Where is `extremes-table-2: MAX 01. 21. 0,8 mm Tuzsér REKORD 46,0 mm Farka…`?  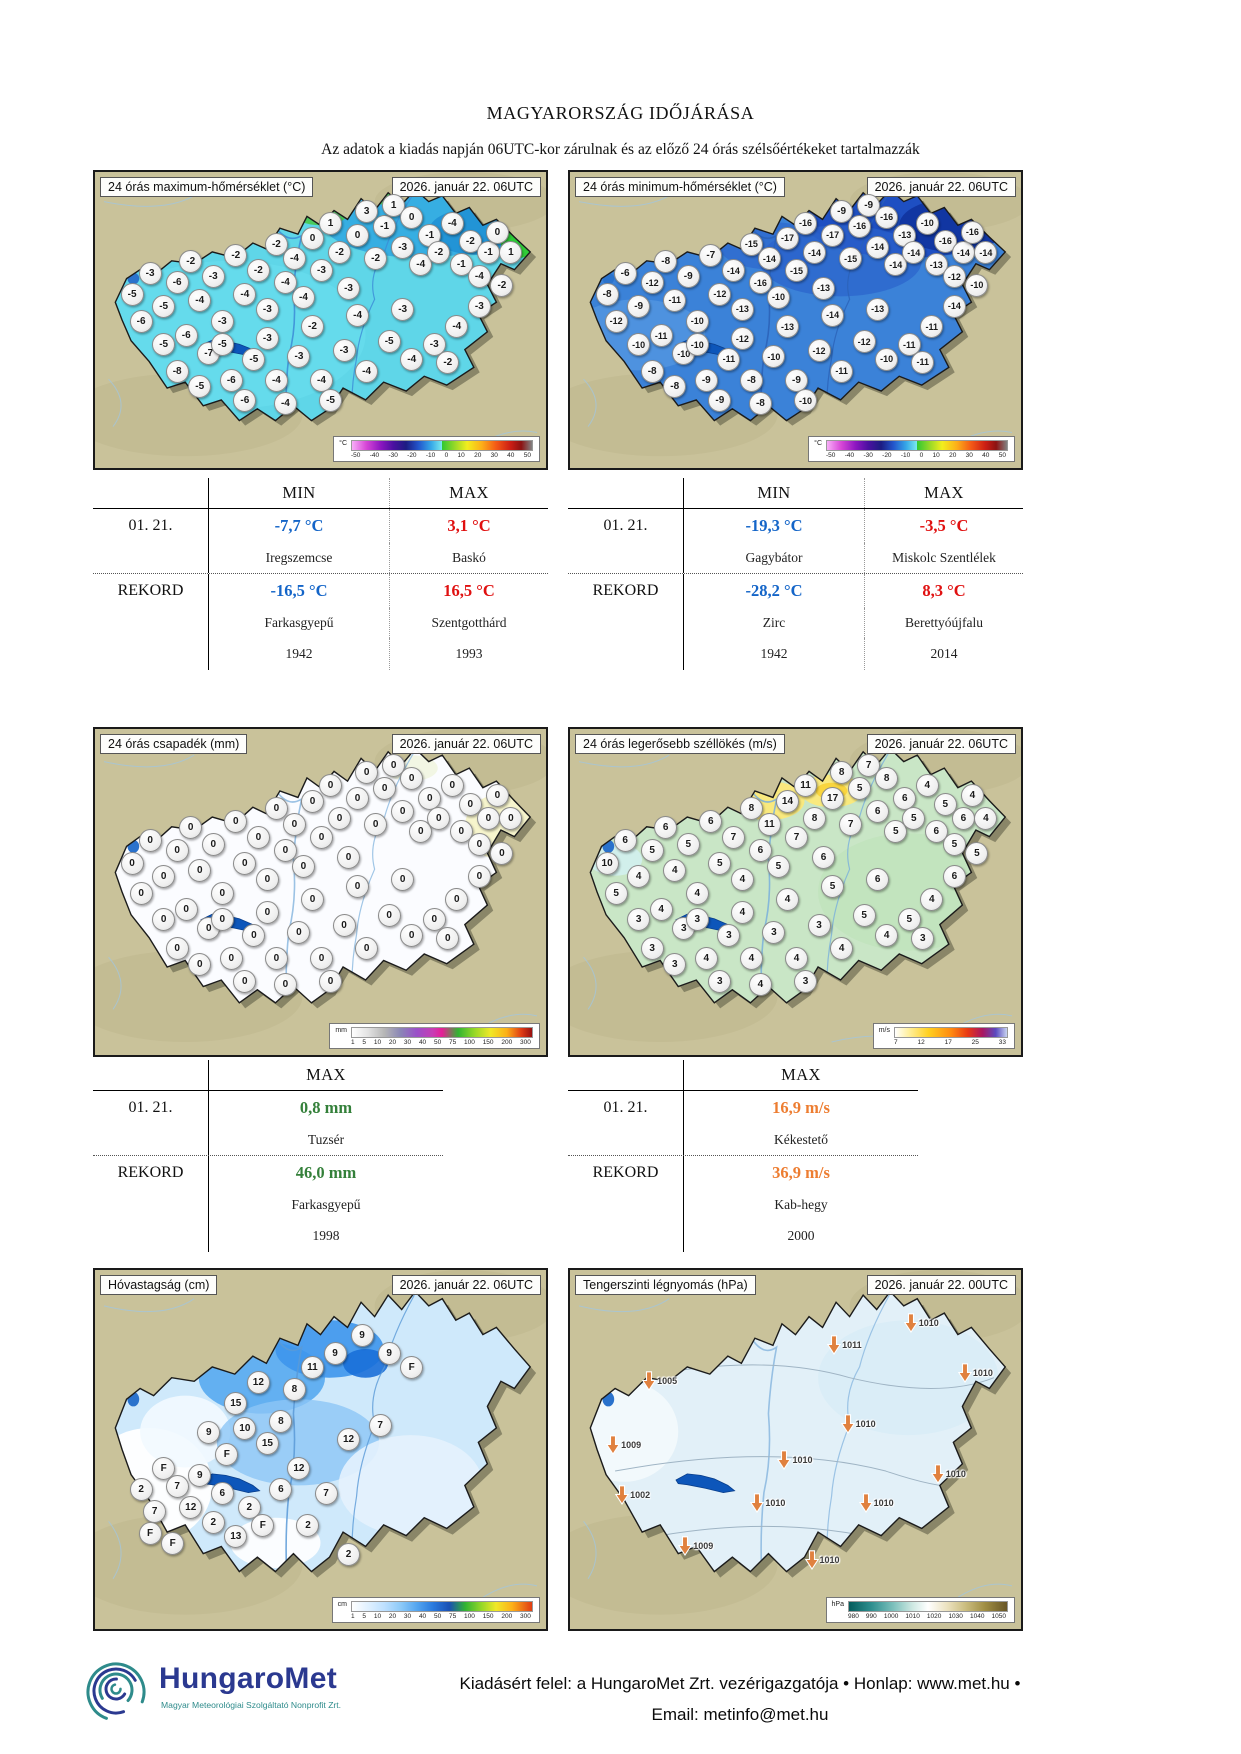 extremes-table-2: MAX 01. 21. 0,8 mm Tuzsér REKORD 46,0 mm Farka… is located at coordinates (268, 1156).